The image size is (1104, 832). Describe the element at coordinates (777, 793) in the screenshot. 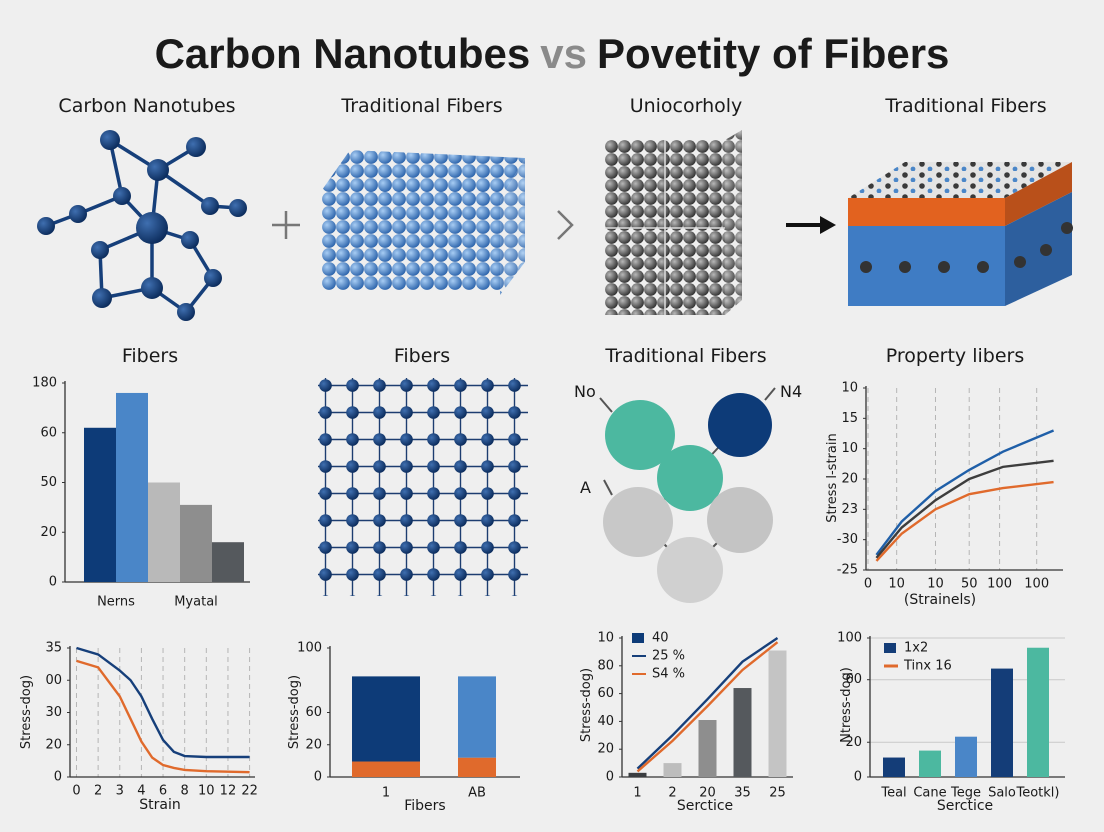

I see `x-tick-label: 25` at that location.